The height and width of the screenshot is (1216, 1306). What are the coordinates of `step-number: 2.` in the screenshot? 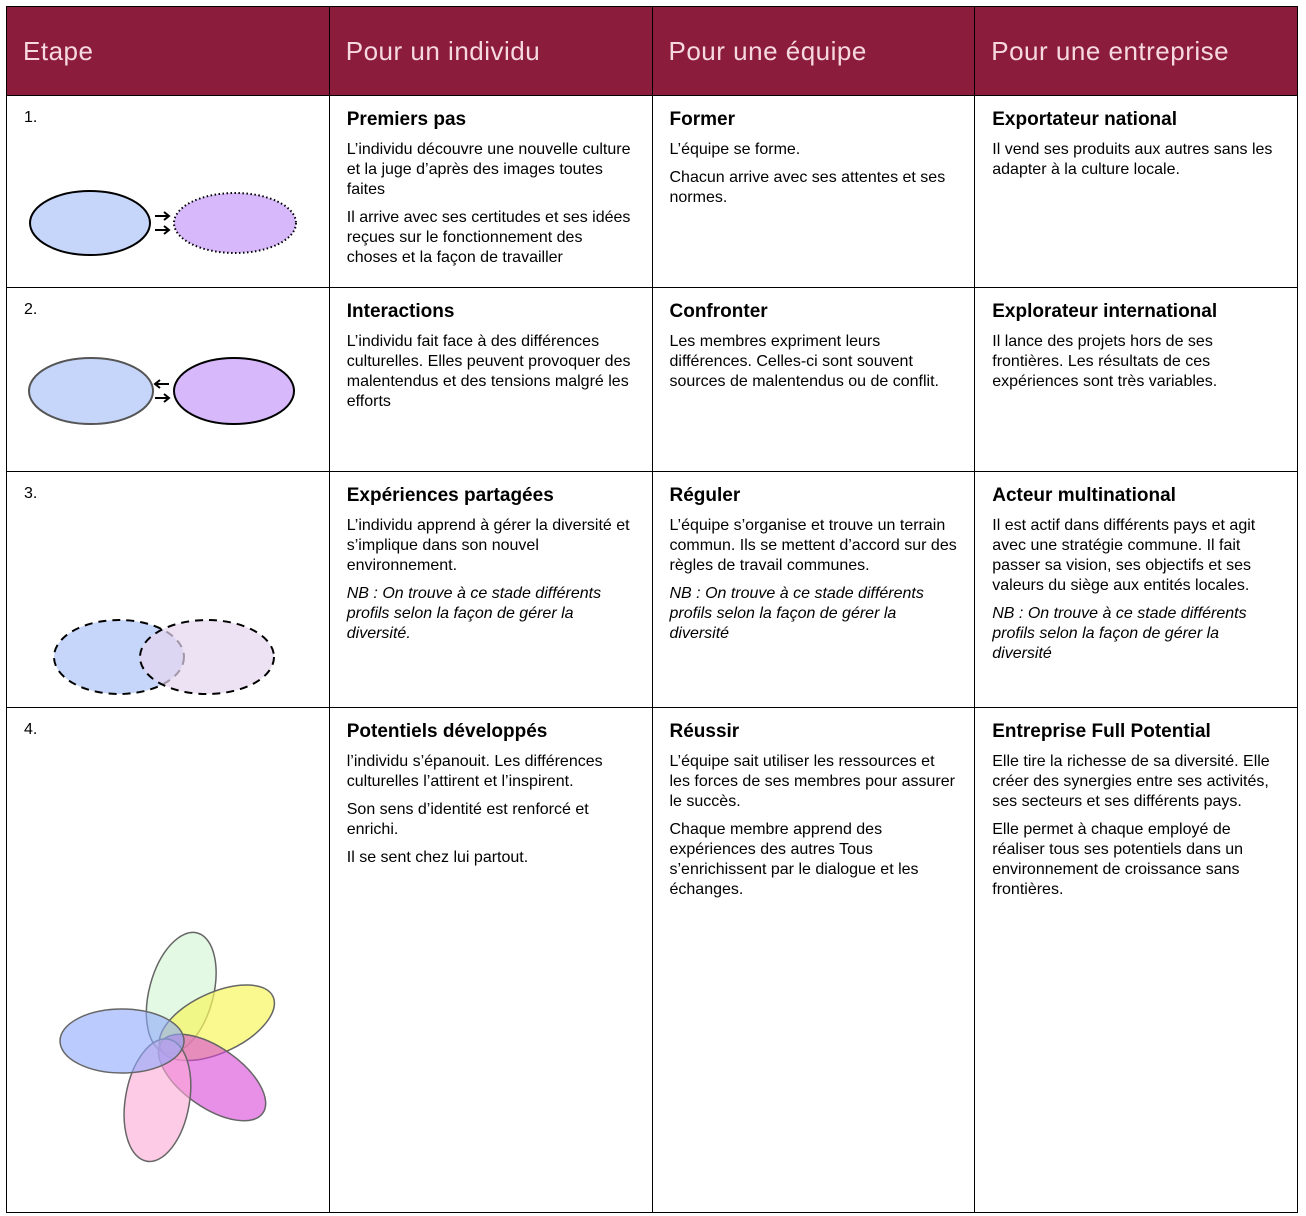 It's located at (31, 309).